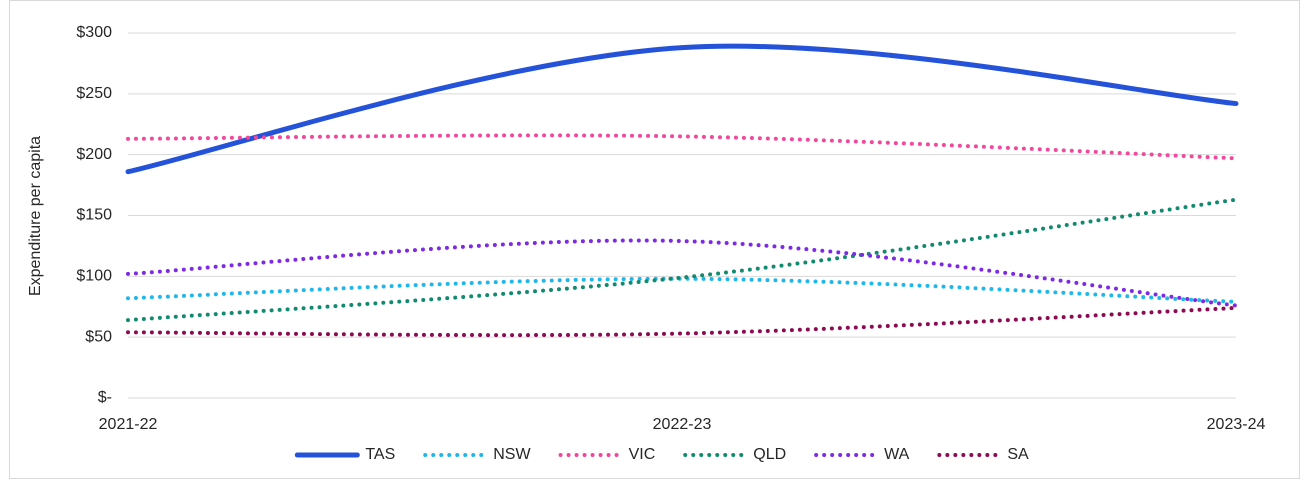 This screenshot has height=488, width=1304. Describe the element at coordinates (512, 454) in the screenshot. I see `legend-label: NSW` at that location.